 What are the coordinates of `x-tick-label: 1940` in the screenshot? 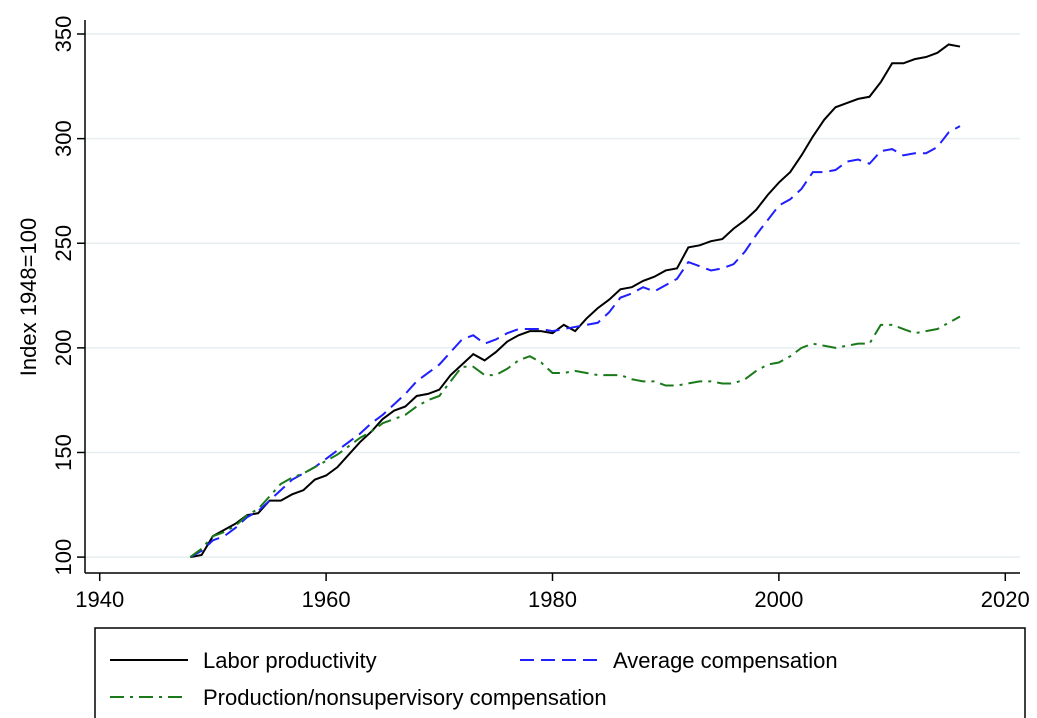 It's located at (99, 599).